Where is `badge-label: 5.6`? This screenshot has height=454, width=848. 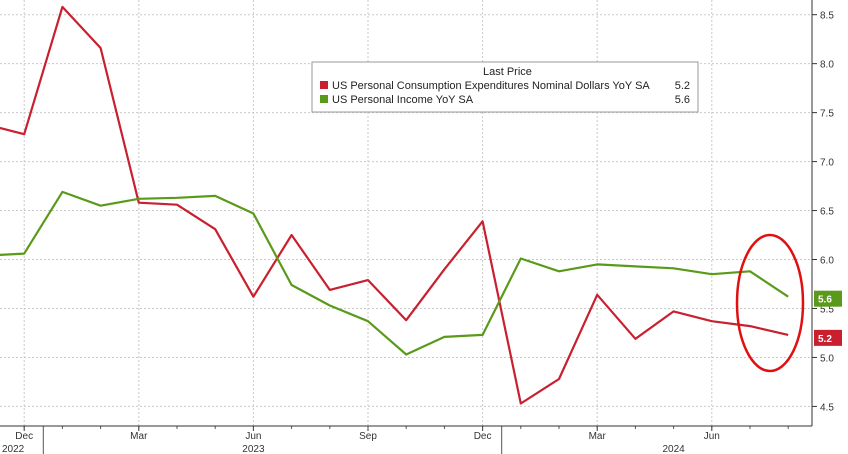 badge-label: 5.6 is located at coordinates (825, 300).